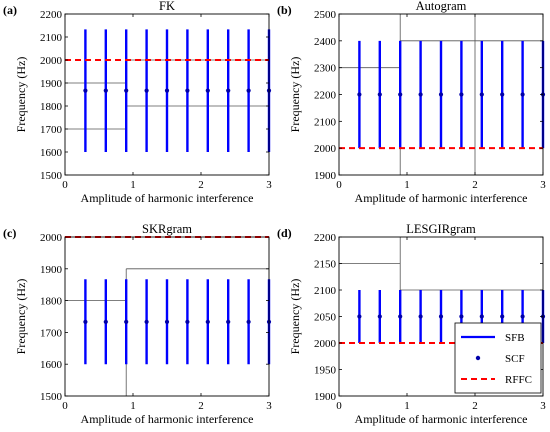  What do you see at coordinates (167, 6) in the screenshot?
I see `chart-title: FK` at bounding box center [167, 6].